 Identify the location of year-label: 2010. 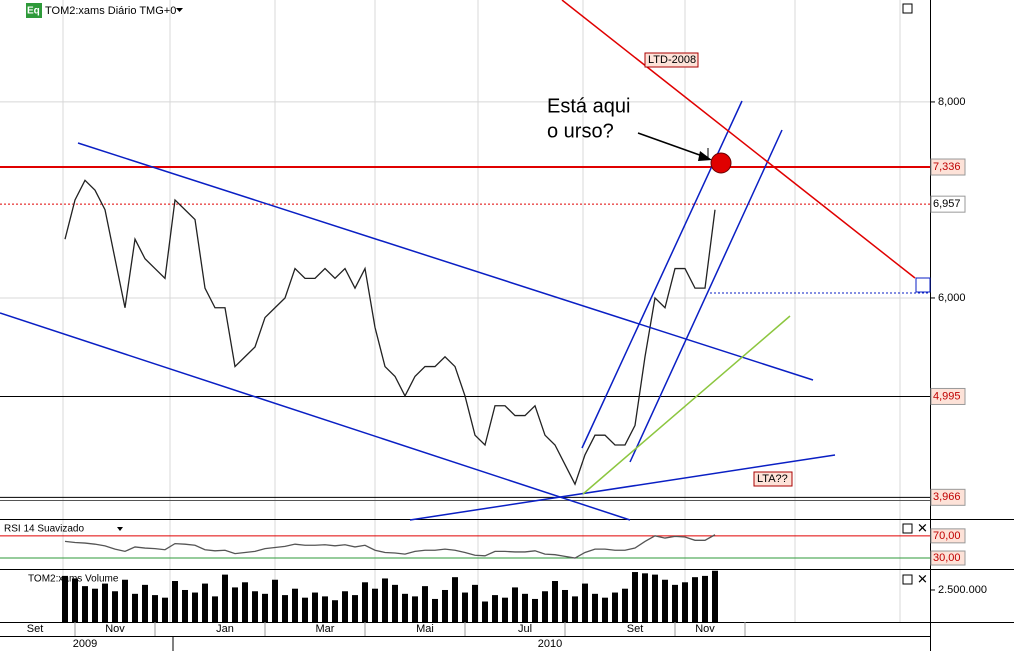
(550, 644).